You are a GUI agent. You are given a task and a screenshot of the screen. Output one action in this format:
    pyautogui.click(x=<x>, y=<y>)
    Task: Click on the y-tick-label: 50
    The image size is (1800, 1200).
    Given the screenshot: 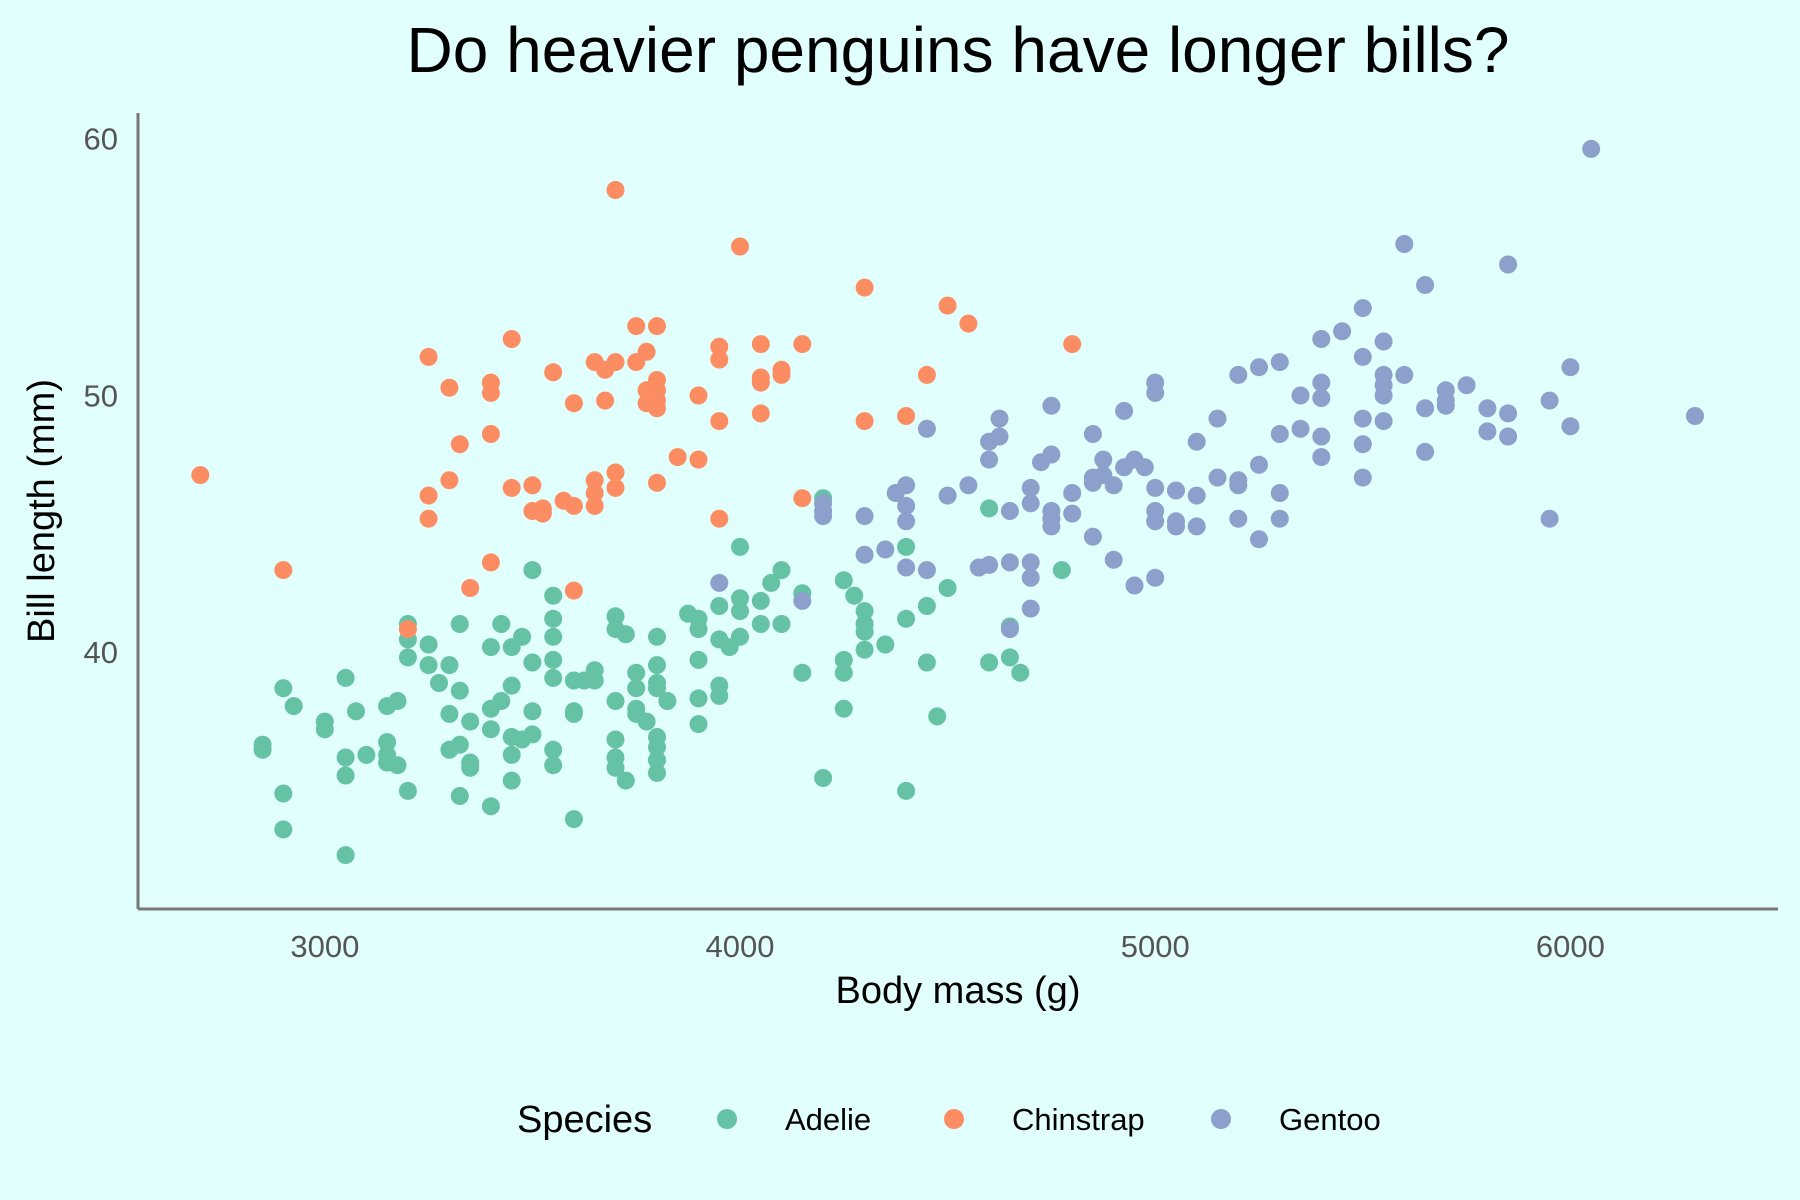 What is the action you would take?
    pyautogui.click(x=101, y=395)
    